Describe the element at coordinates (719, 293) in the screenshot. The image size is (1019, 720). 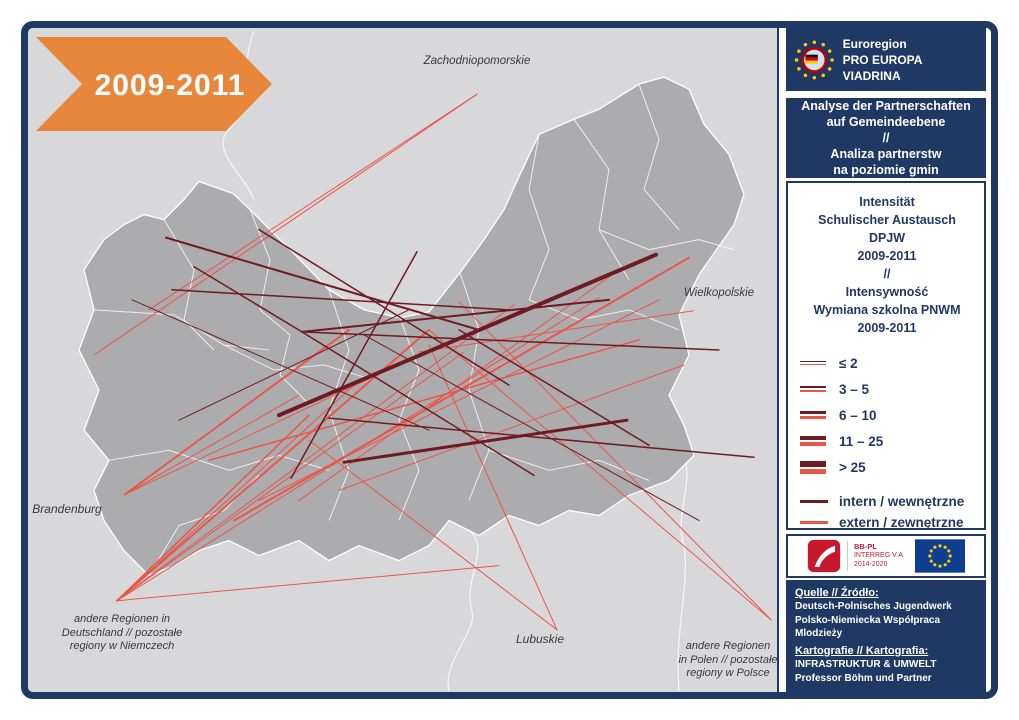
I see `label-wielkopolskie: Wielkopolskie` at that location.